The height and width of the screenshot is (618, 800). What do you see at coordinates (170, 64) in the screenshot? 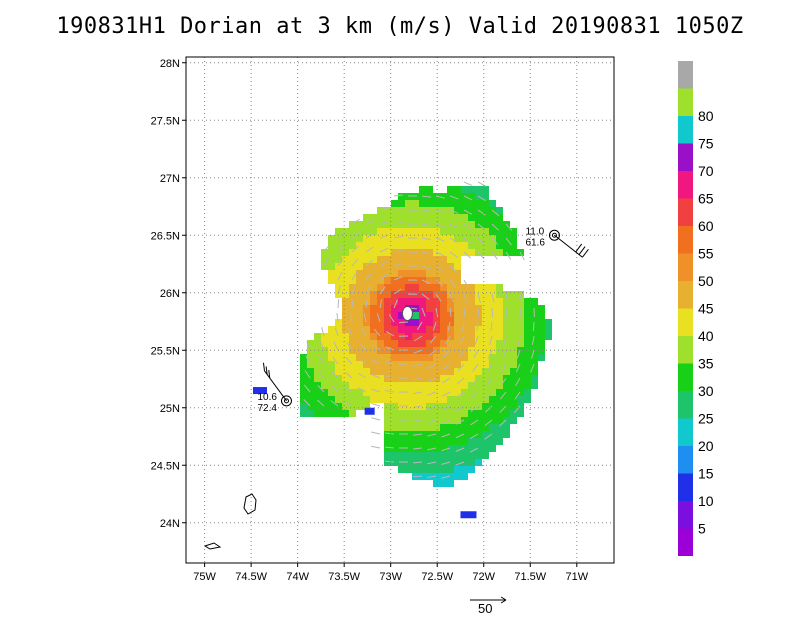
I see `y-tick-label: 28N` at bounding box center [170, 64].